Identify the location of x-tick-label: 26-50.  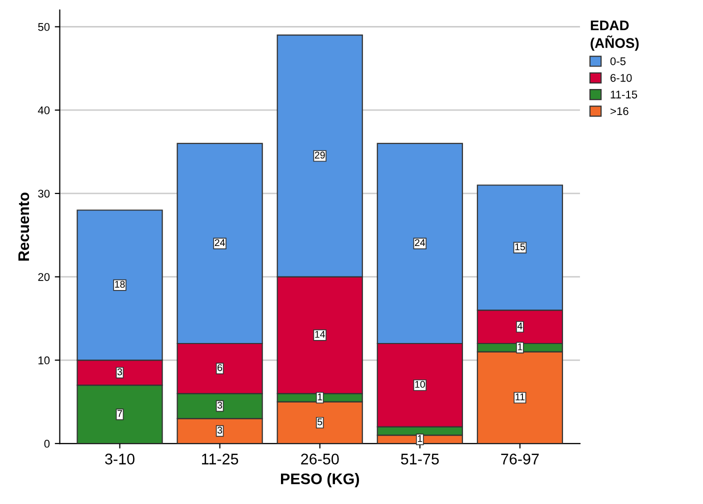
(320, 459).